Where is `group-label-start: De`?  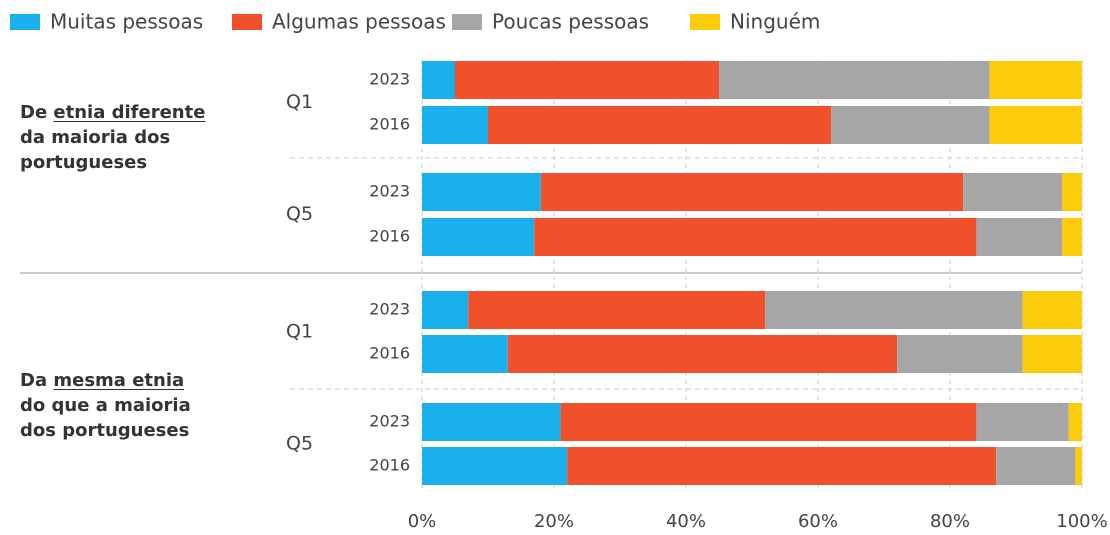
group-label-start: De is located at coordinates (37, 112).